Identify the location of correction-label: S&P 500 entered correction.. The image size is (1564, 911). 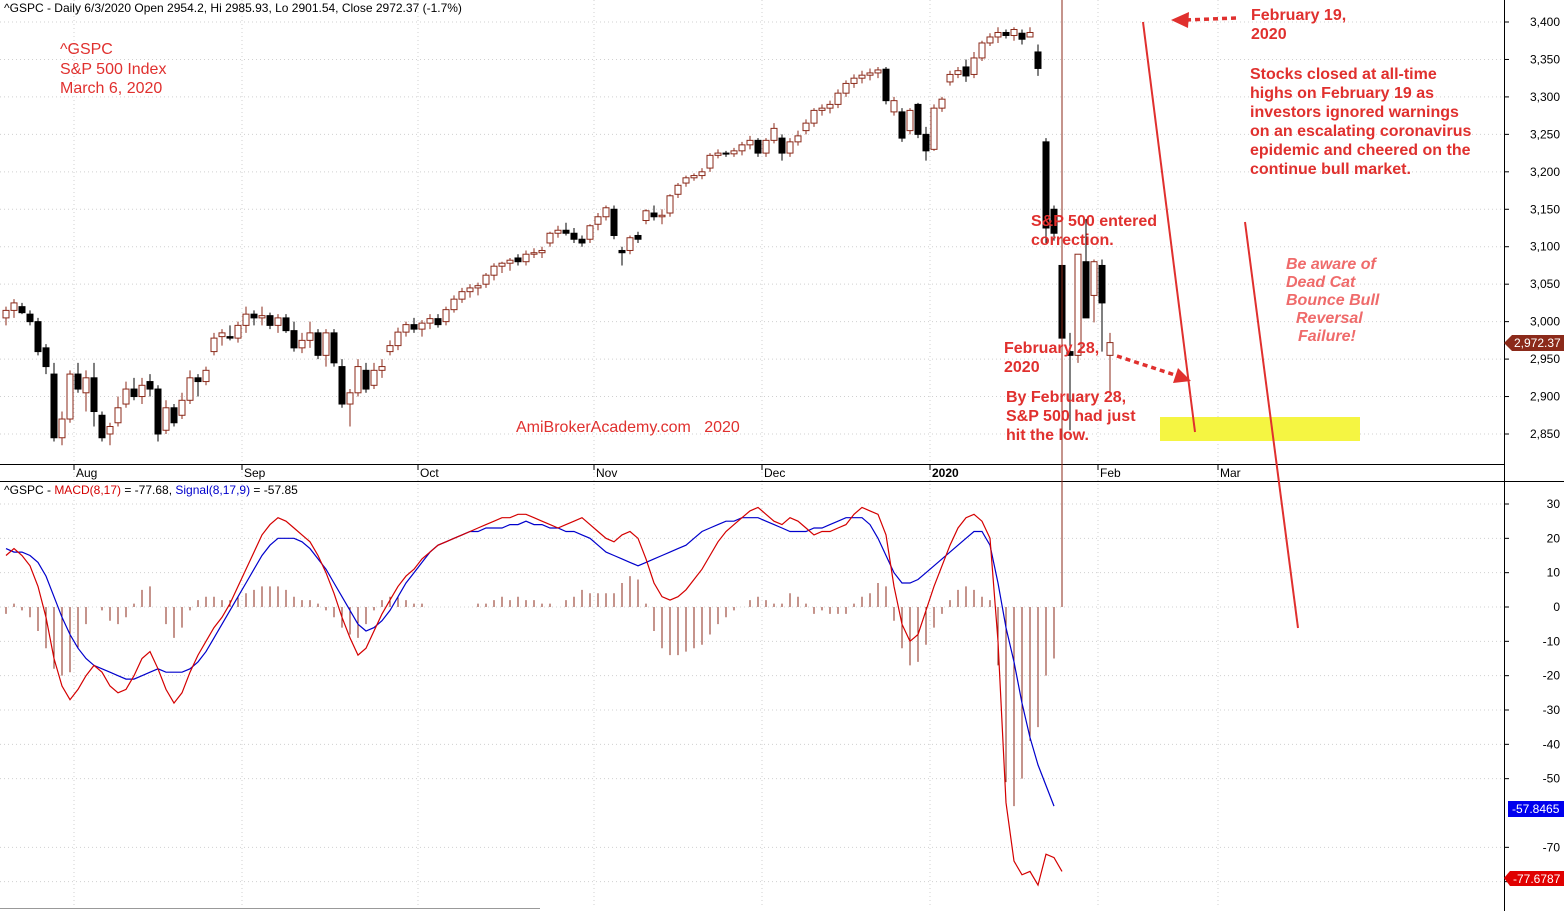
(1094, 231).